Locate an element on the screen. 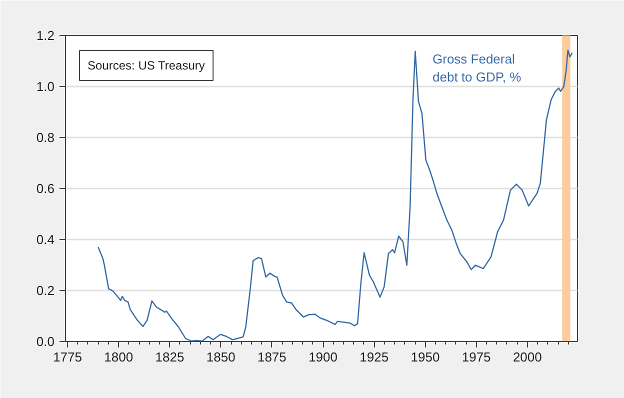 This screenshot has height=398, width=624. y-tick-label: 1.0 is located at coordinates (45, 86).